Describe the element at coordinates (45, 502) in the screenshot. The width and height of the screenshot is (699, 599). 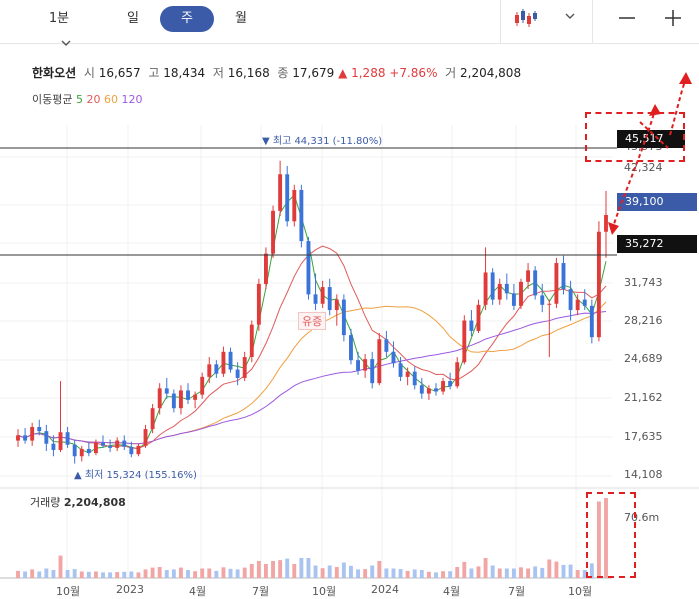
I see `volume-pane-label: 거래량` at that location.